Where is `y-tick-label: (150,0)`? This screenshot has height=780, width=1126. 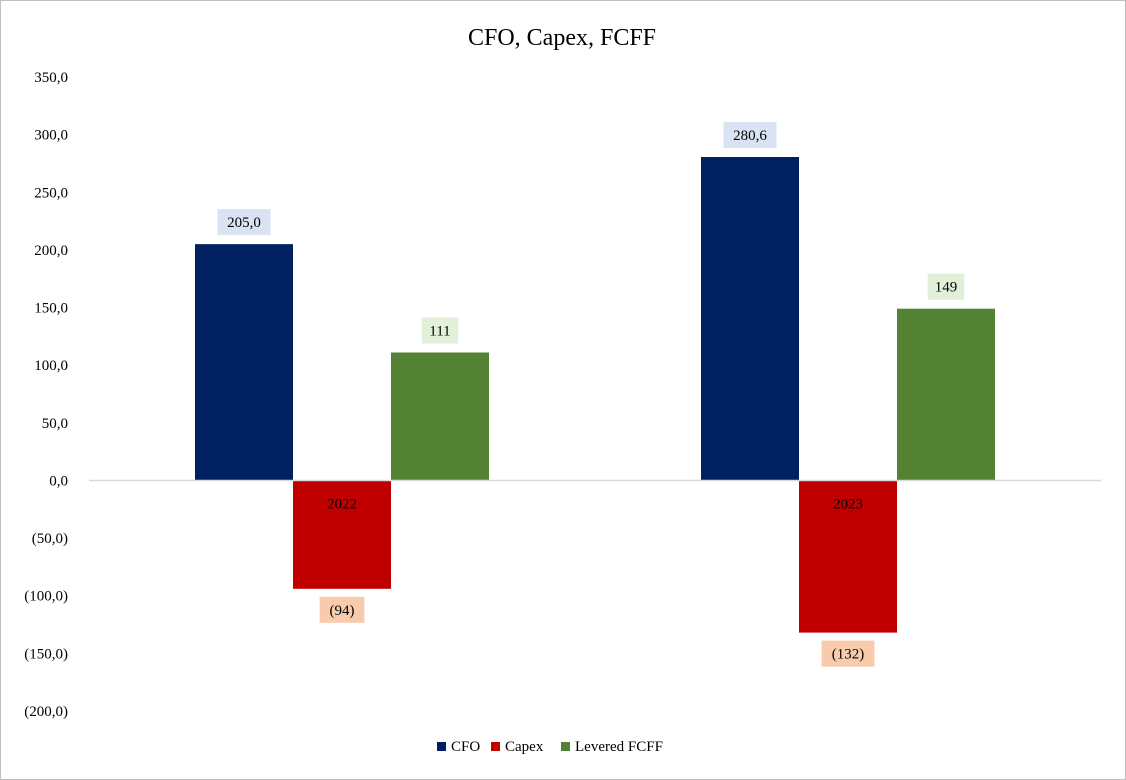
y-tick-label: (150,0) is located at coordinates (46, 654).